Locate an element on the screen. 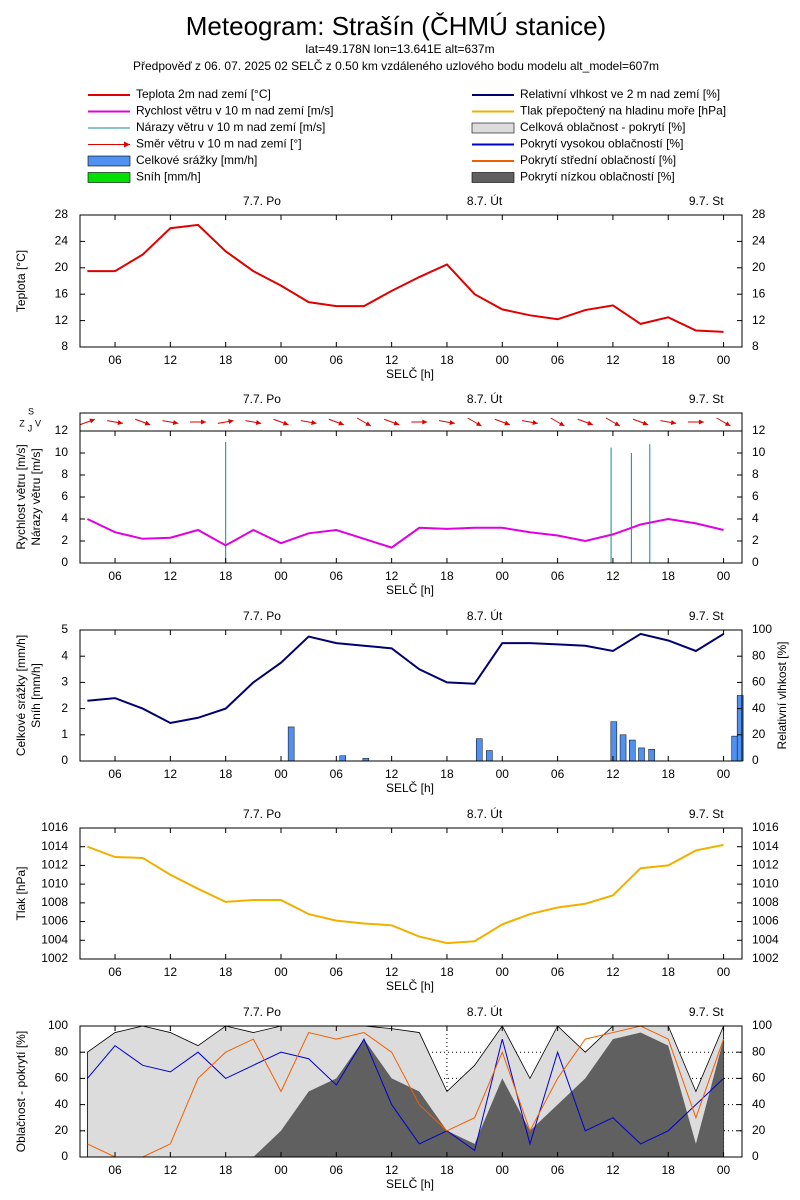 The height and width of the screenshot is (1200, 800). y-axis-label: Rychlost větru [m/s] is located at coordinates (21, 496).